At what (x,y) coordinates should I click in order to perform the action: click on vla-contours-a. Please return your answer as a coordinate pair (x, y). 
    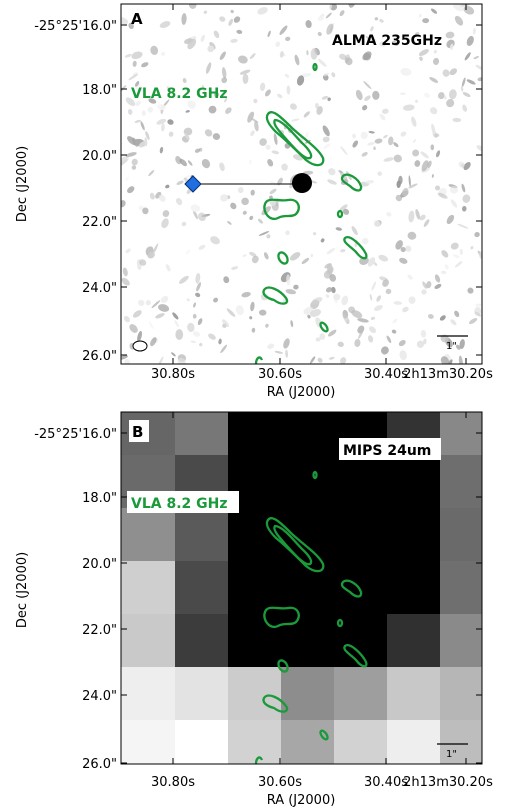
    Looking at the image, I should click on (311, 213).